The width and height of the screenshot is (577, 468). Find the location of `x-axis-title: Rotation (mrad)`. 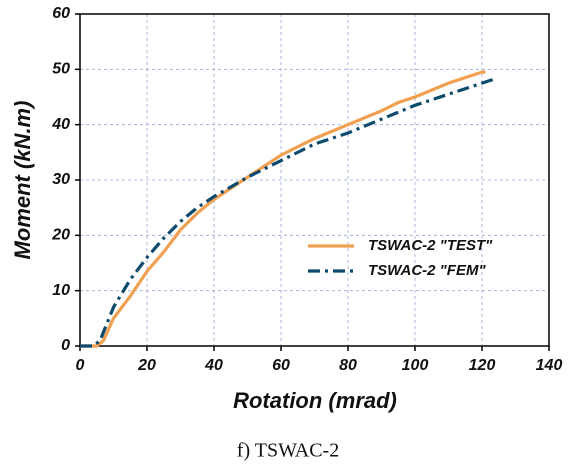

x-axis-title: Rotation (mrad) is located at coordinates (315, 400).